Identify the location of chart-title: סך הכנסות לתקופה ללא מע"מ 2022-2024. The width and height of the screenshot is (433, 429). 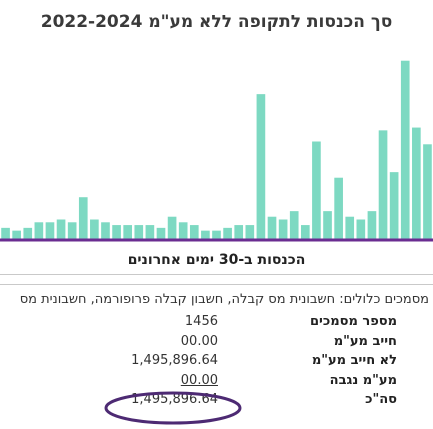
(216, 22).